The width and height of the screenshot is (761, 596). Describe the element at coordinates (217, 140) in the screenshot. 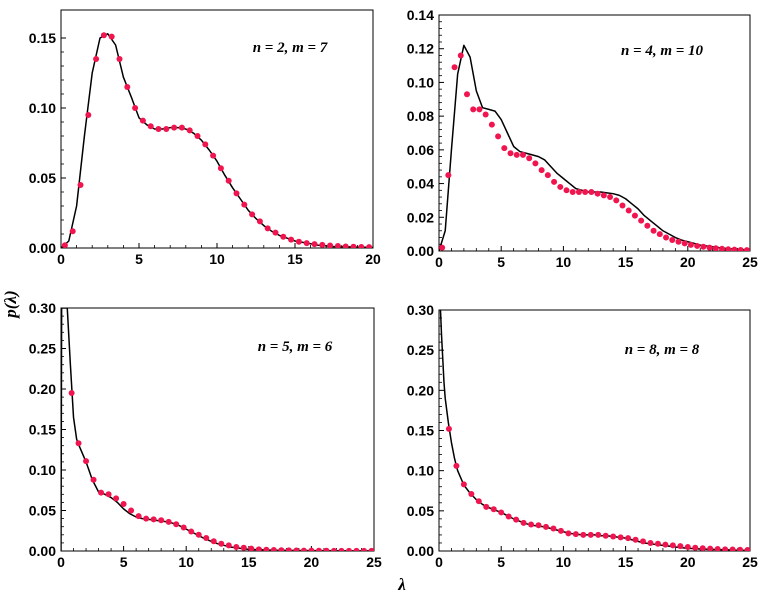

I see `density-curve` at that location.